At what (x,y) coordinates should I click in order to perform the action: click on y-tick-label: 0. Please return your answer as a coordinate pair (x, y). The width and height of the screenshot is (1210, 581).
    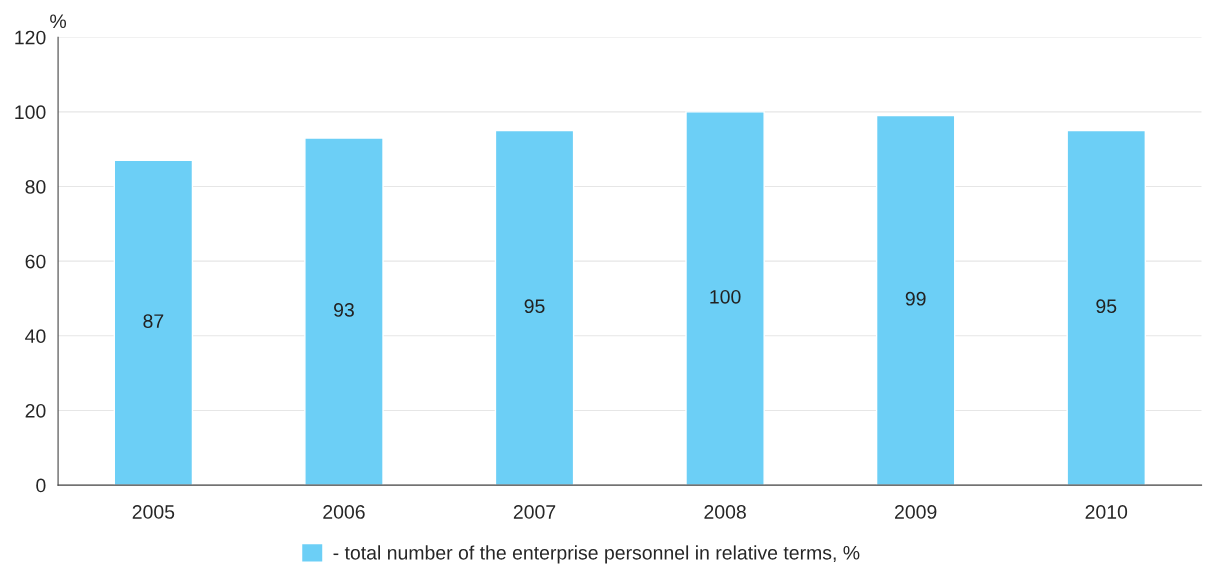
    Looking at the image, I should click on (41, 485).